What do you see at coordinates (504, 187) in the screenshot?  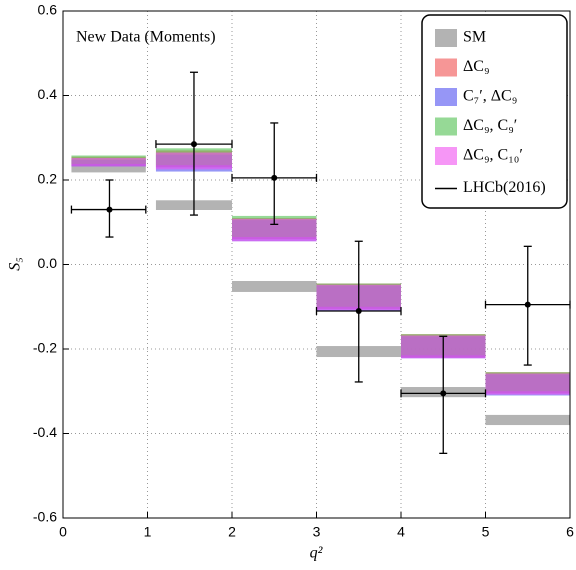 I see `legend-label: LHCb(2016)` at bounding box center [504, 187].